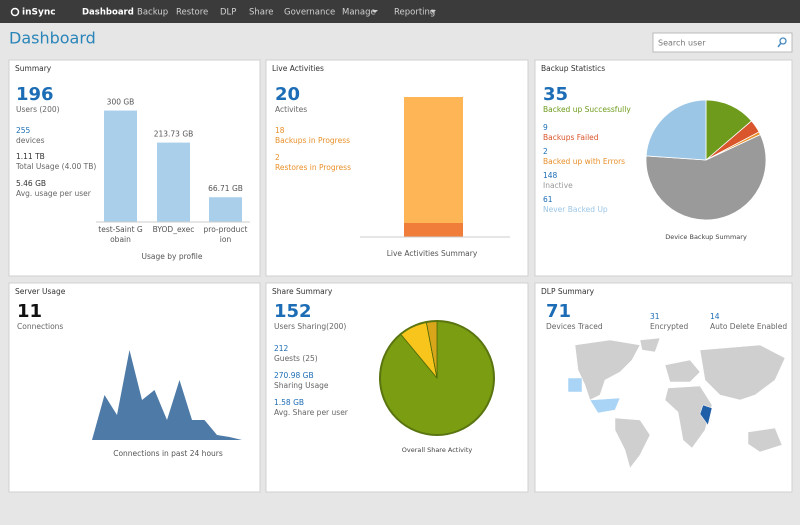  I want to click on stat-label: Never Backed Up, so click(575, 209).